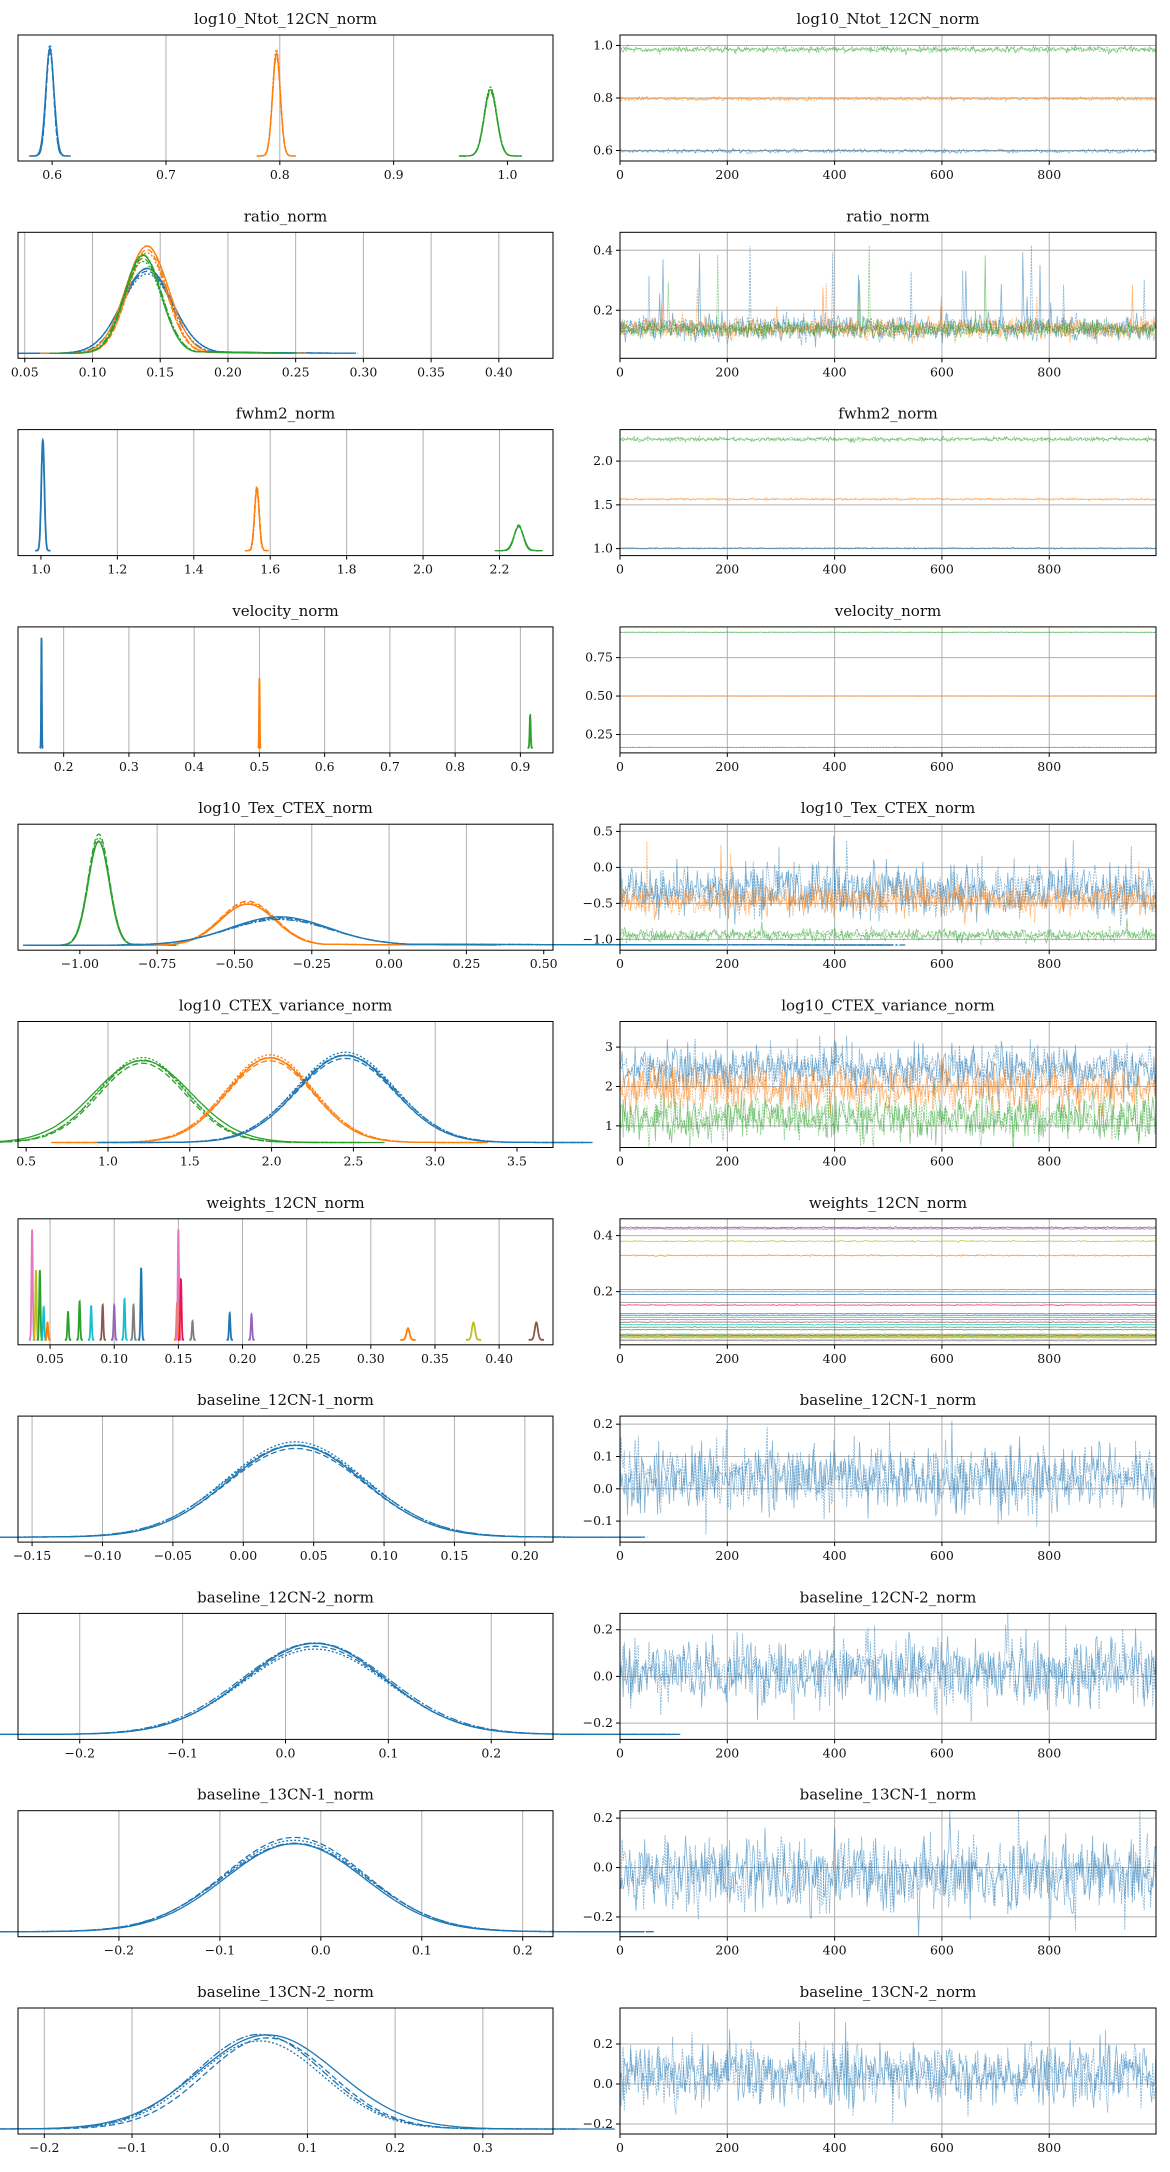 The height and width of the screenshot is (2172, 1170). What do you see at coordinates (598, 938) in the screenshot?
I see `trace-ytick-label: −1.0` at bounding box center [598, 938].